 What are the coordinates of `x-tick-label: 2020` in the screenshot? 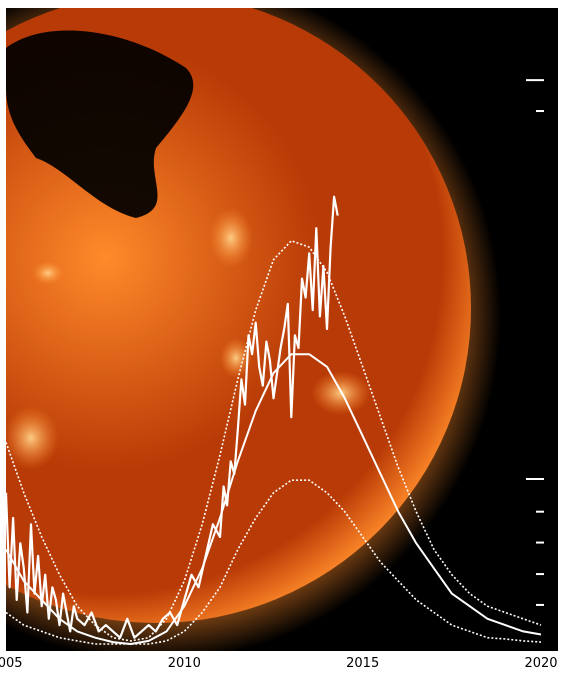 It's located at (540, 663).